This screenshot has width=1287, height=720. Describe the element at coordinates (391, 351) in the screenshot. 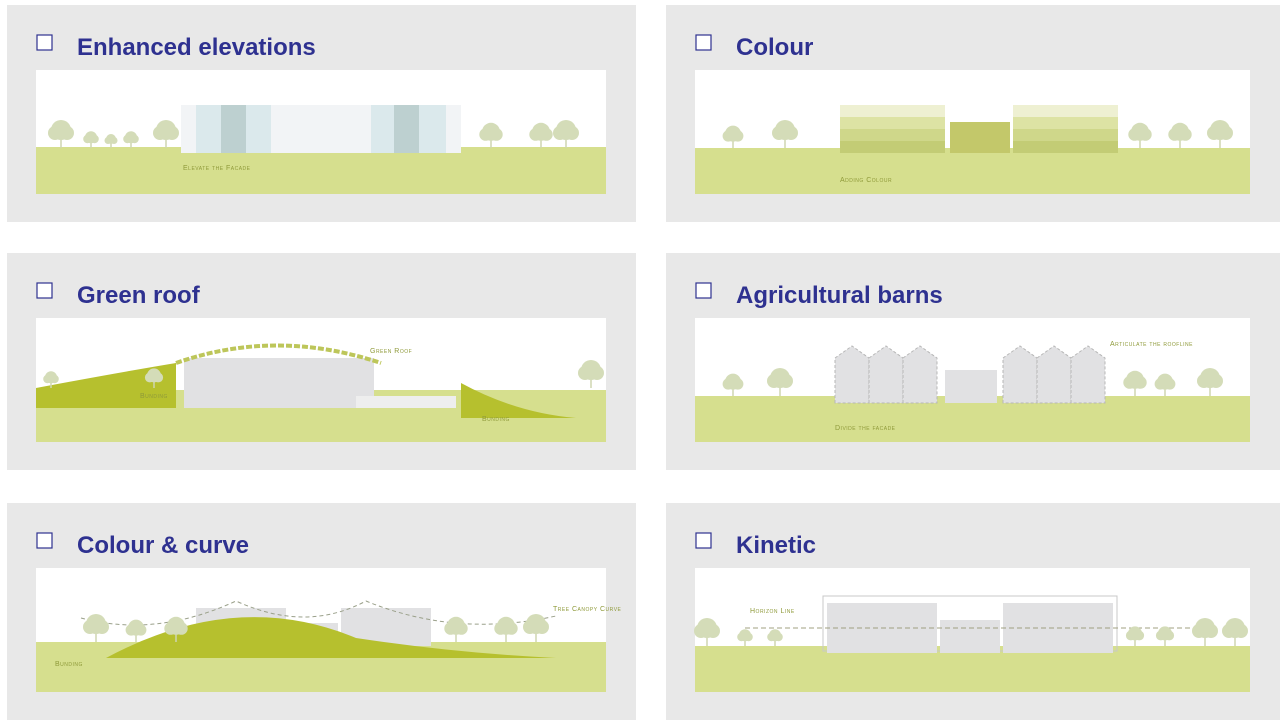

I see `annotation: Green Roof` at that location.